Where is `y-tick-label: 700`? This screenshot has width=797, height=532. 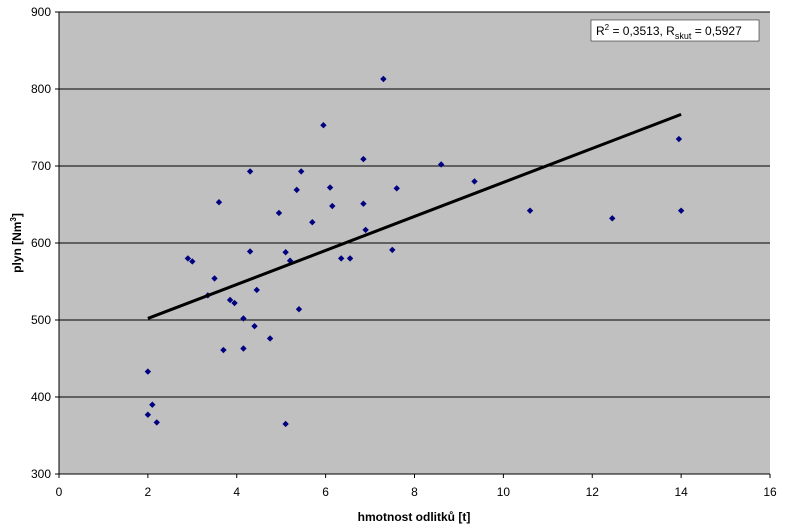
y-tick-label: 700 is located at coordinates (41, 166).